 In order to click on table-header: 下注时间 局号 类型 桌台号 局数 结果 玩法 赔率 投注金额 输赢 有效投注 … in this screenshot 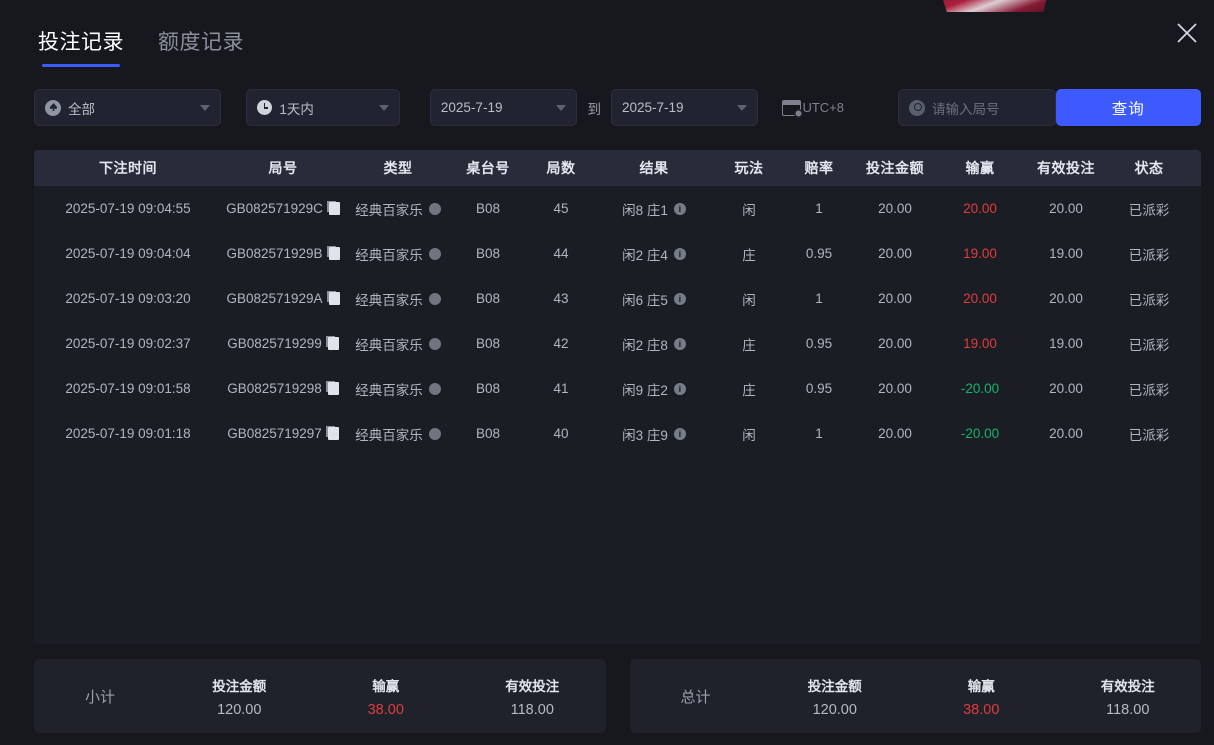, I will do `click(617, 168)`.